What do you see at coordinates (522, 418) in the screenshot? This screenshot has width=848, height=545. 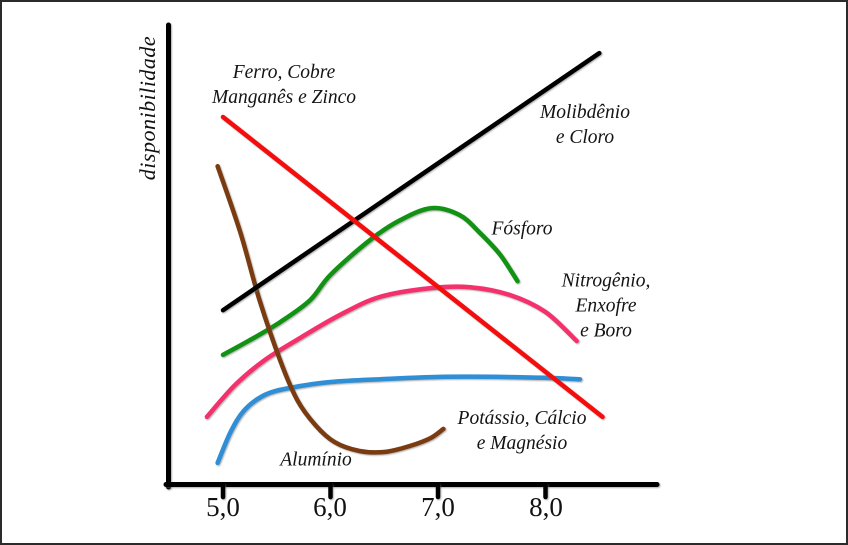 I see `label-line: Potássio, Cálcio` at bounding box center [522, 418].